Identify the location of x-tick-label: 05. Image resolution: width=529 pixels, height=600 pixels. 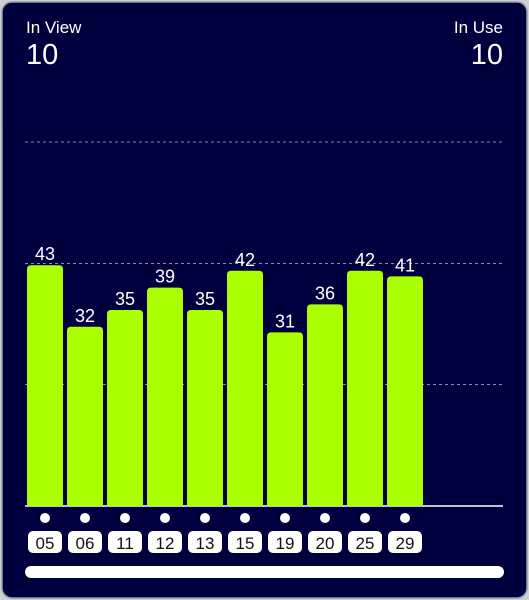
(45, 543).